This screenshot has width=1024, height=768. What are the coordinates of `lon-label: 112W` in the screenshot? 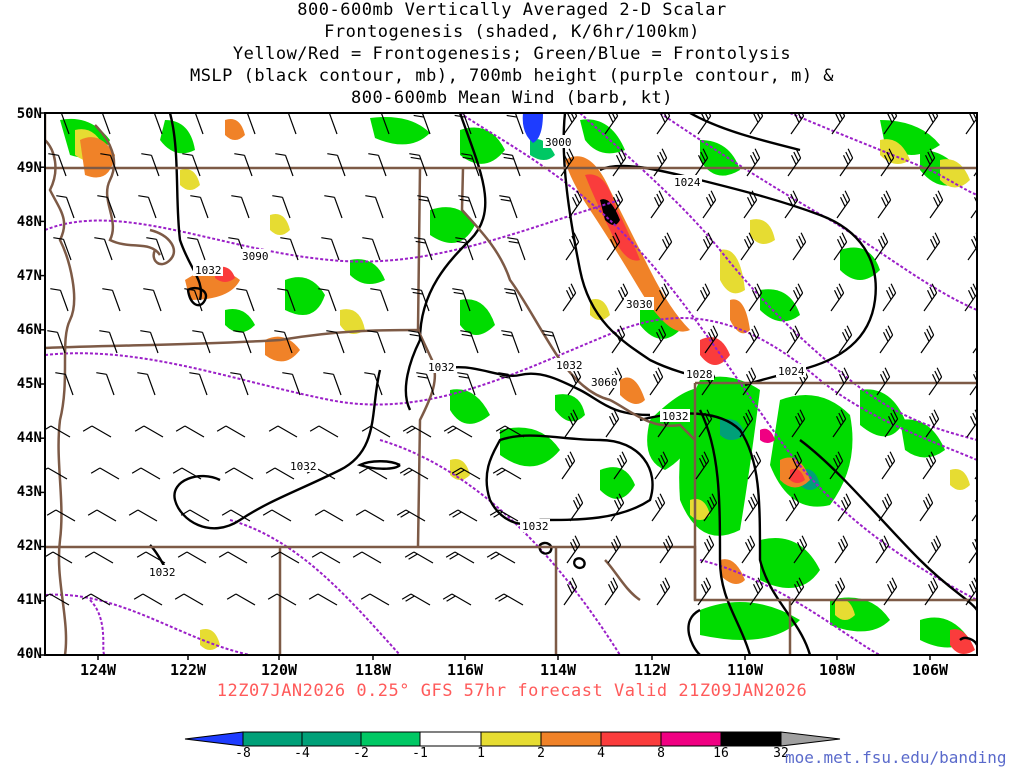 It's located at (652, 670).